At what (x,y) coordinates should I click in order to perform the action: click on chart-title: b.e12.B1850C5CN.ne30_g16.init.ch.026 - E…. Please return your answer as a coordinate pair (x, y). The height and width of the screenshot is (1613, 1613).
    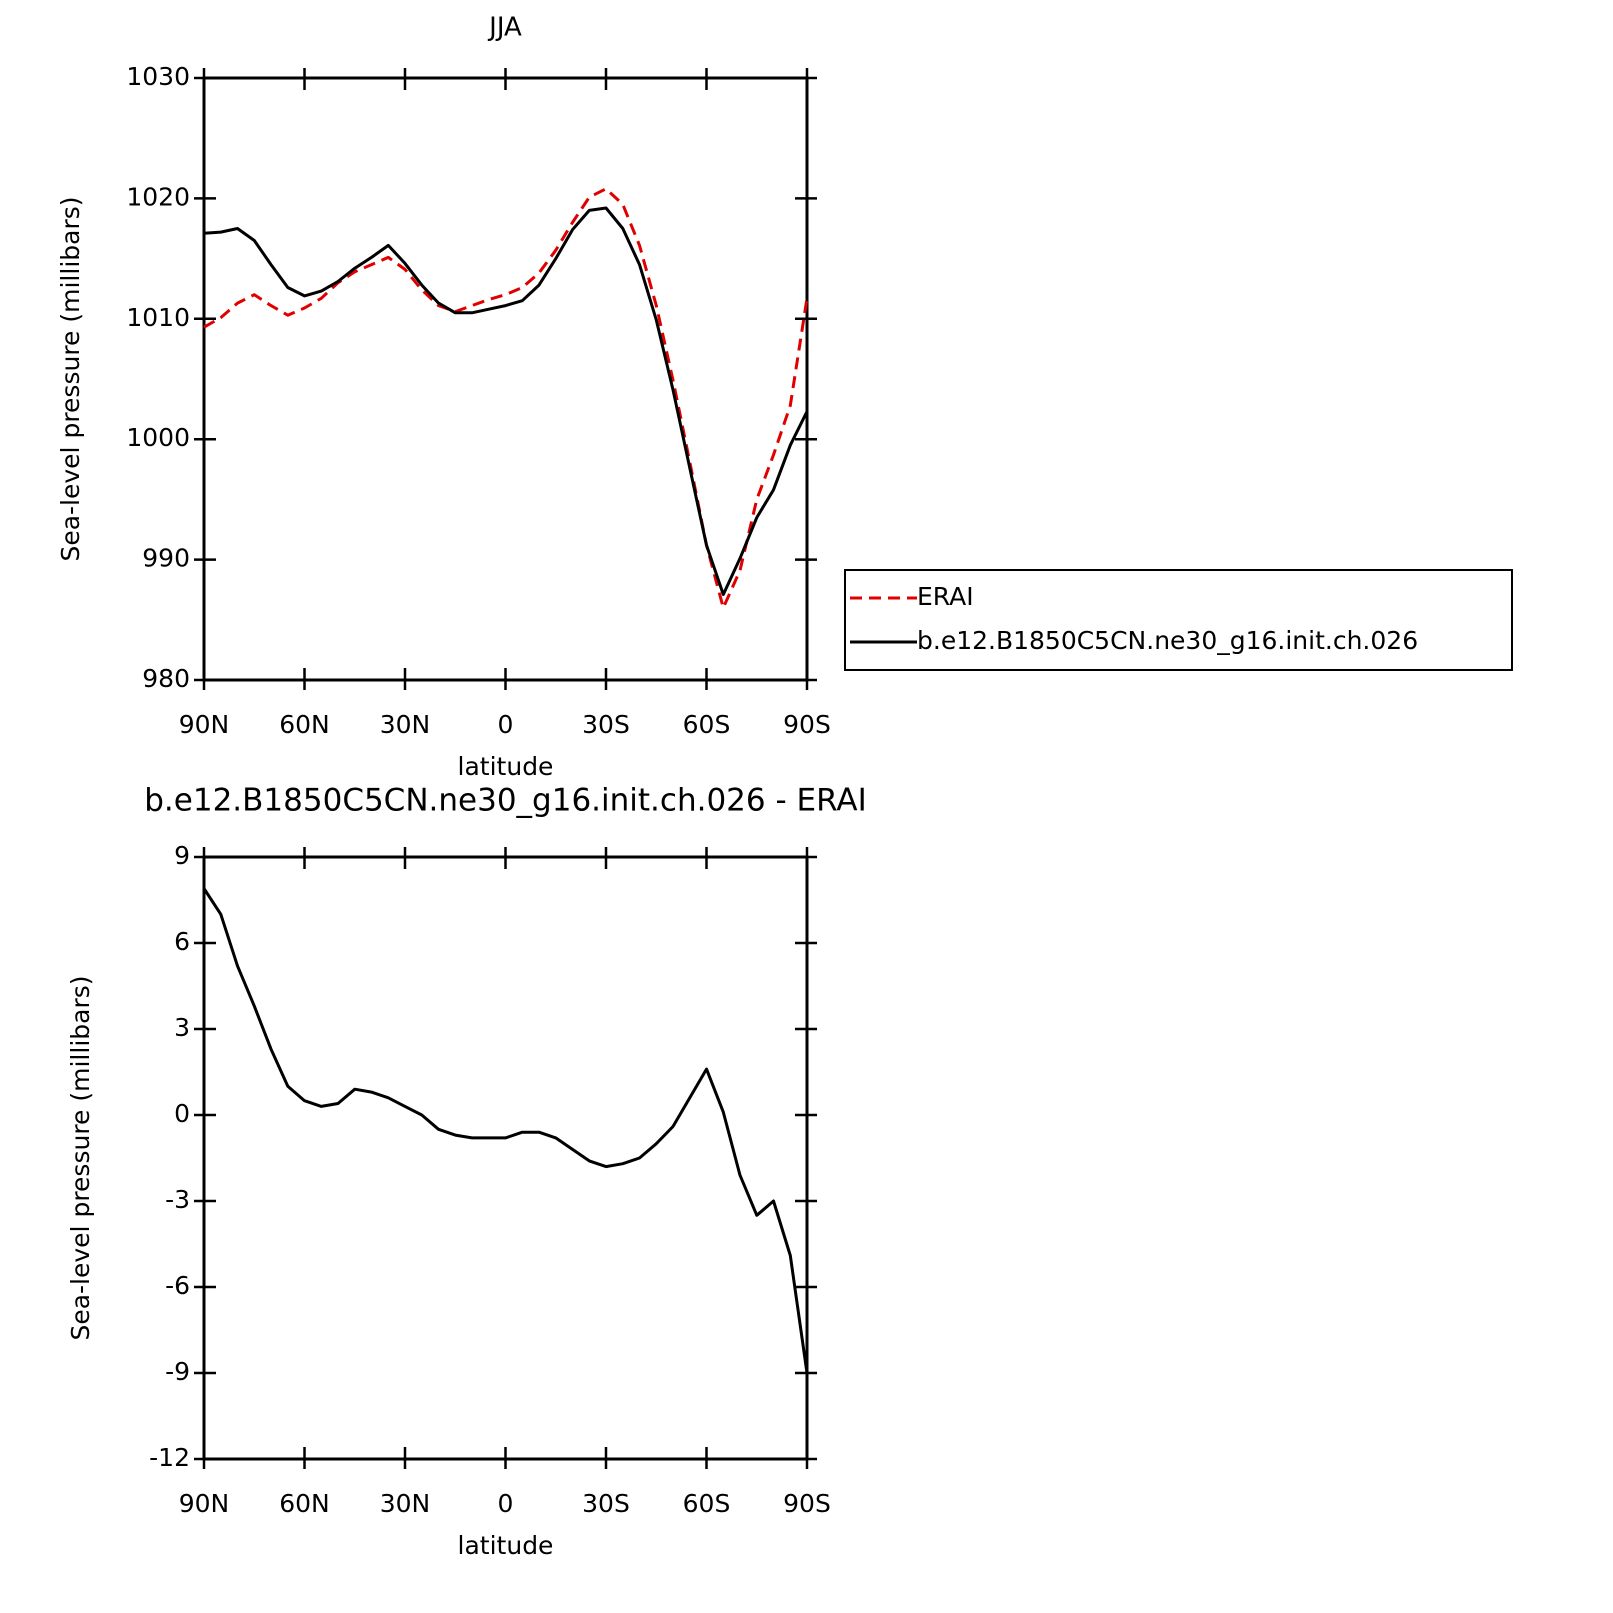
    Looking at the image, I should click on (505, 801).